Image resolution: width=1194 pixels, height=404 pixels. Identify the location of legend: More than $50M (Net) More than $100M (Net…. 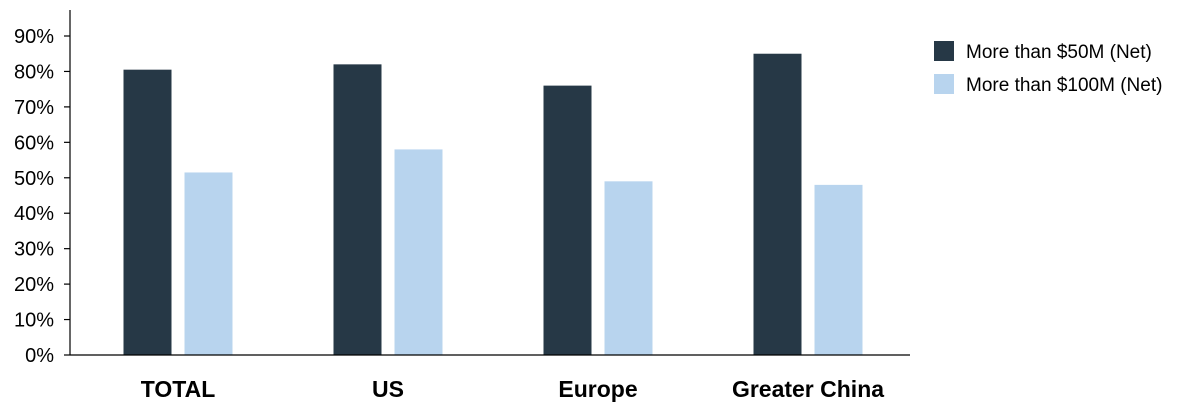
(1048, 68).